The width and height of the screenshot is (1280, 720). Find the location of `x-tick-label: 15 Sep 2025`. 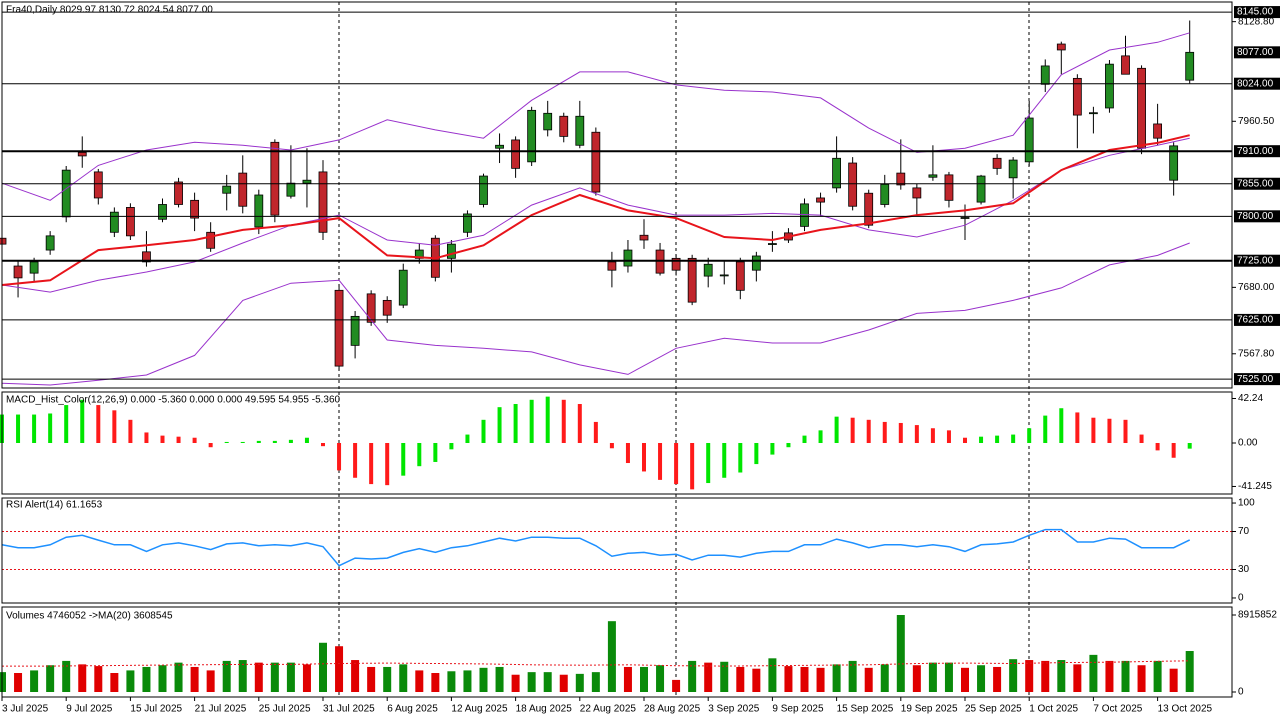

x-tick-label: 15 Sep 2025 is located at coordinates (865, 709).